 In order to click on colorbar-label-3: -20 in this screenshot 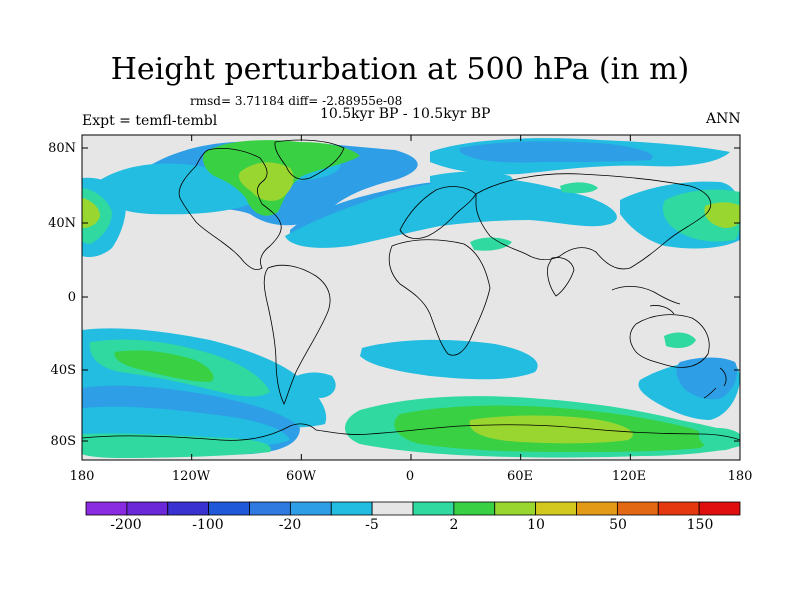, I will do `click(290, 525)`.